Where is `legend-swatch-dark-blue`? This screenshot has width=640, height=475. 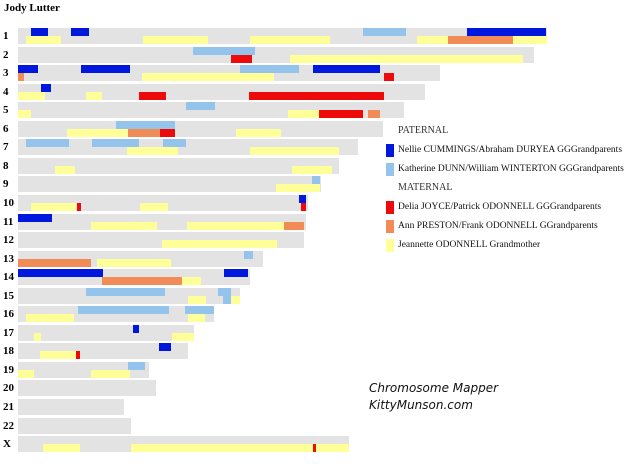
legend-swatch-dark-blue is located at coordinates (390, 150).